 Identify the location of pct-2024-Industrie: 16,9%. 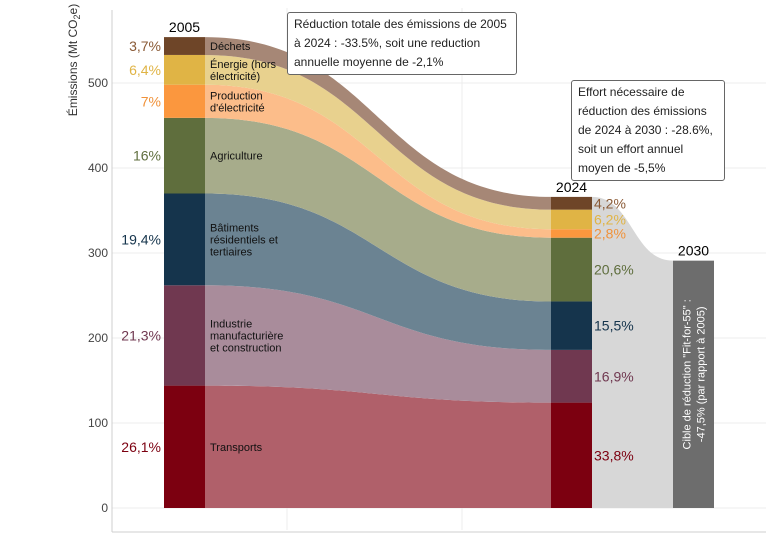
(614, 376).